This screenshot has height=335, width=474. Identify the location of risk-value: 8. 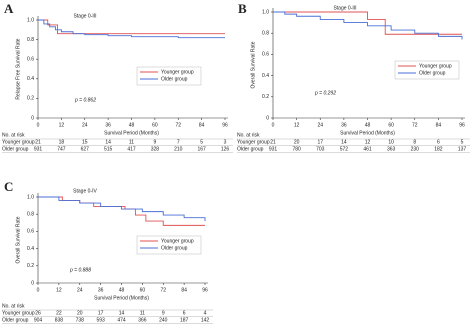
(414, 142).